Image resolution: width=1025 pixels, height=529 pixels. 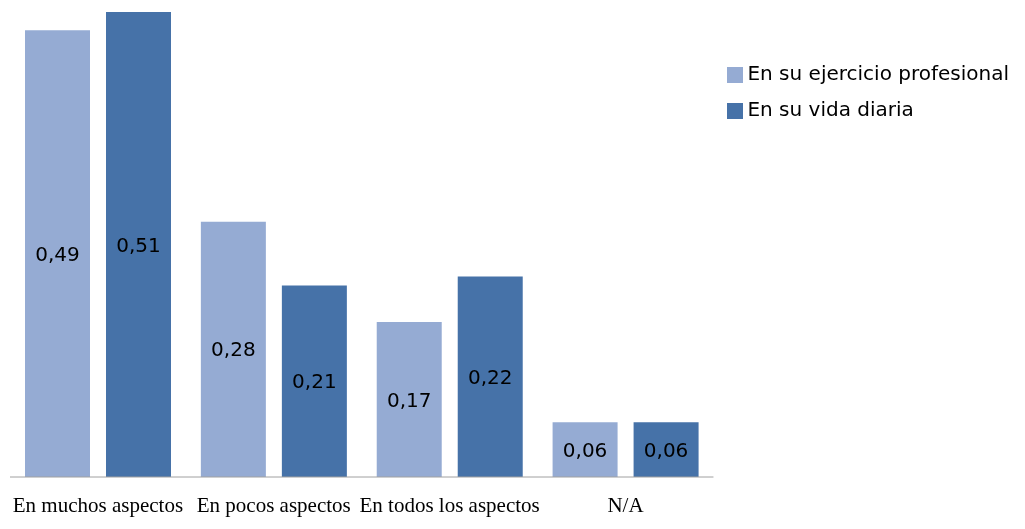 I want to click on x-tick-label: En pocos aspectos, so click(x=273, y=504).